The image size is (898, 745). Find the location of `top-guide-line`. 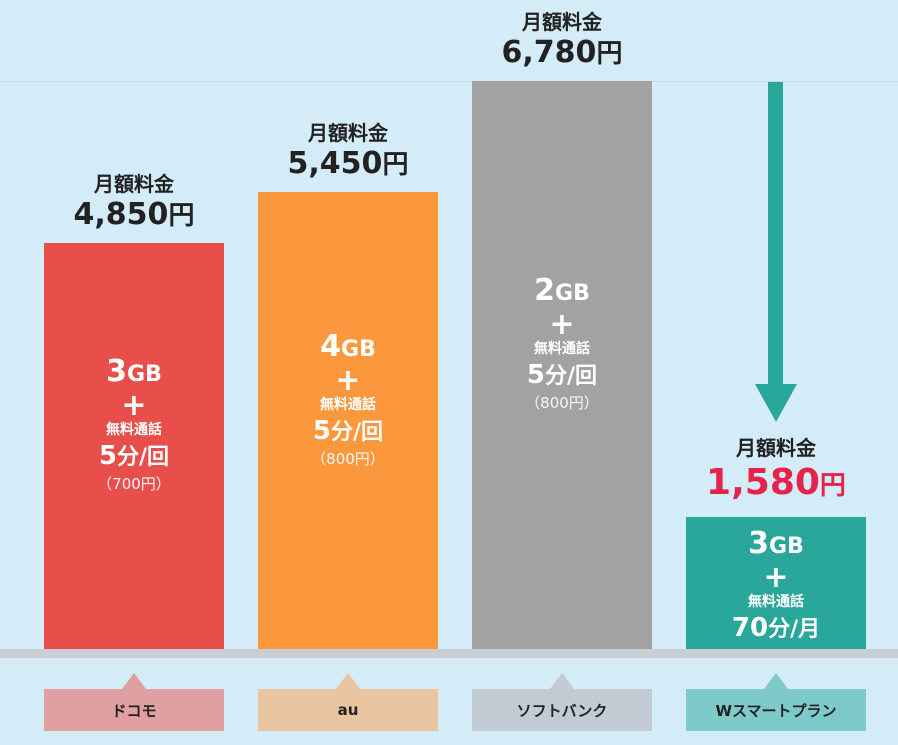

top-guide-line is located at coordinates (449, 81).